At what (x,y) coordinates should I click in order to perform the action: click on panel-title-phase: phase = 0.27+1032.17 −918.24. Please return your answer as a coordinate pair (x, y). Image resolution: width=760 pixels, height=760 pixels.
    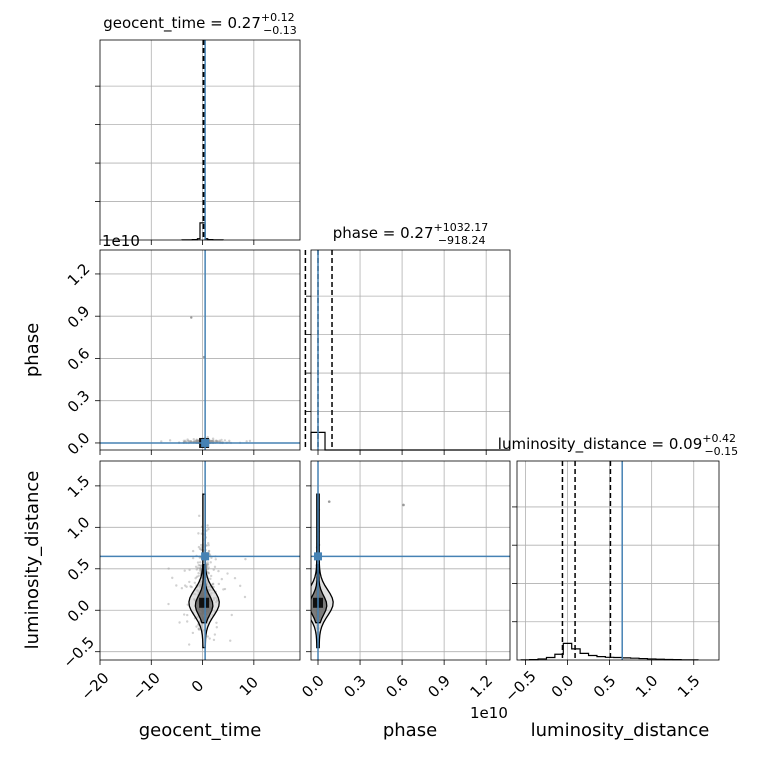
    Looking at the image, I should click on (411, 234).